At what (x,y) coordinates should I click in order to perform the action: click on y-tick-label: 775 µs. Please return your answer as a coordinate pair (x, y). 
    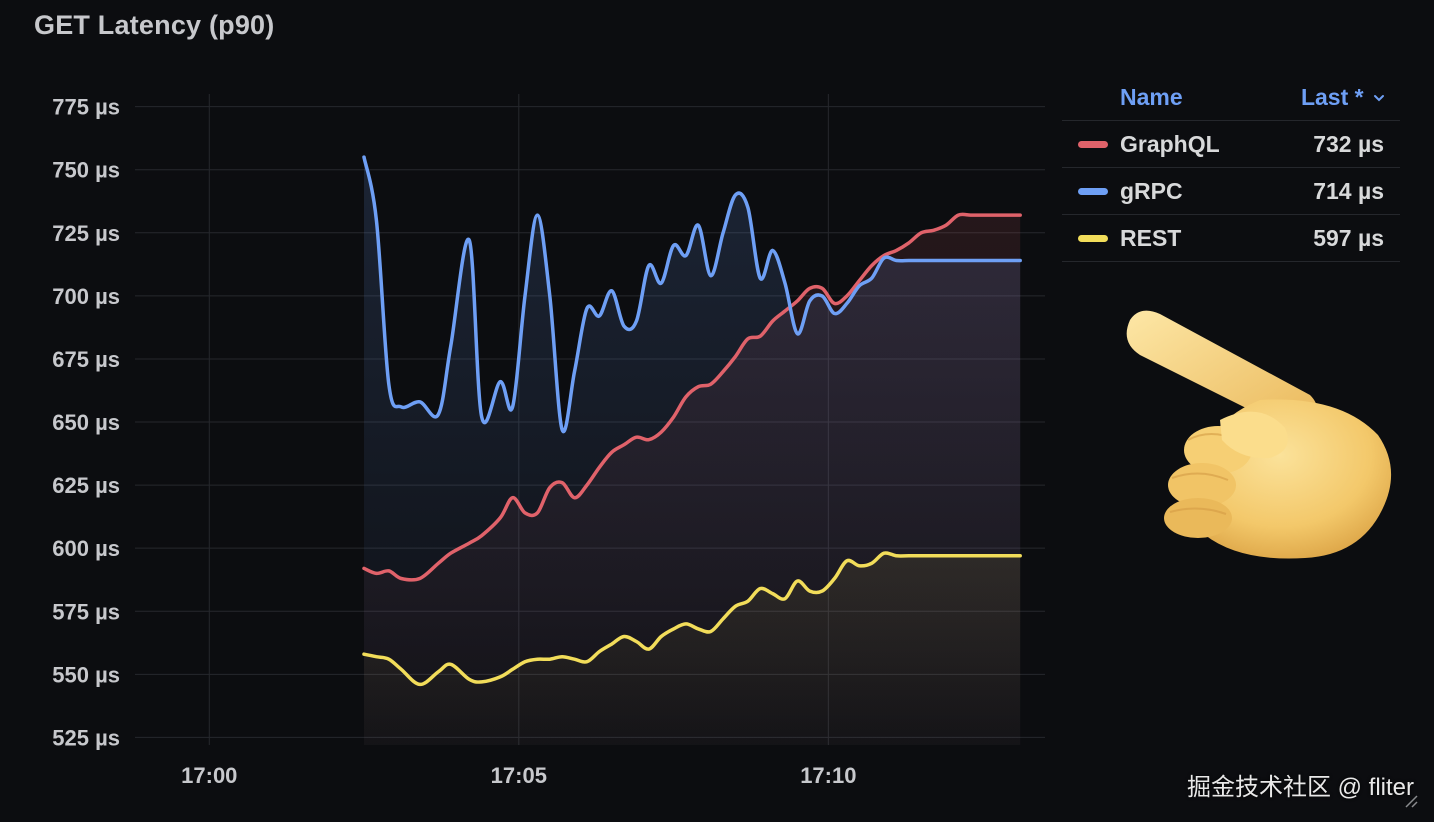
    Looking at the image, I should click on (86, 107).